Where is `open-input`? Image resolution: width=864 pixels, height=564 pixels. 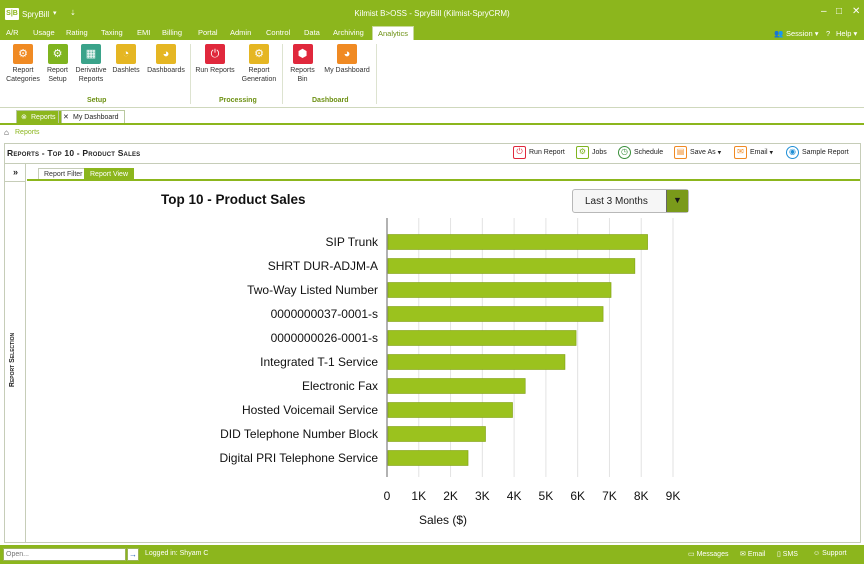
open-input is located at coordinates (64, 554).